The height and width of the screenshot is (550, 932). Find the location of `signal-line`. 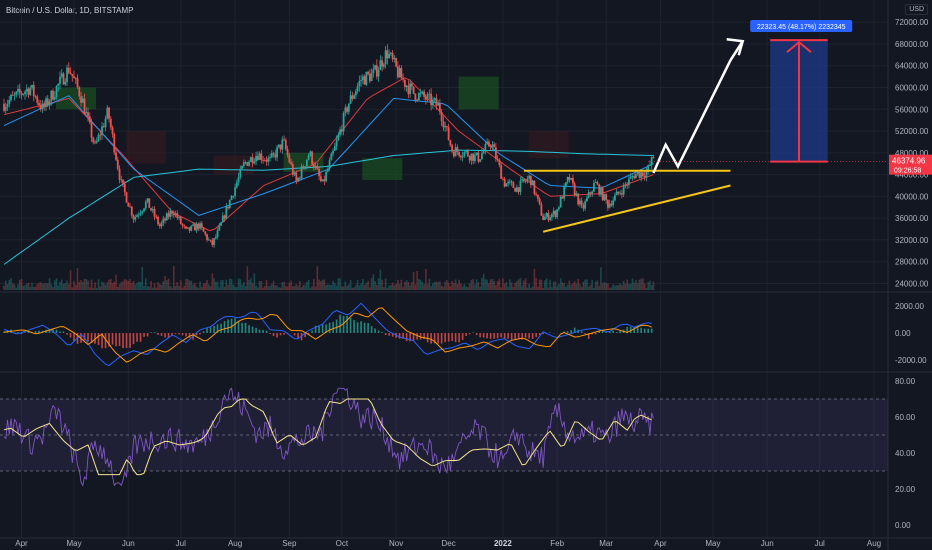

signal-line is located at coordinates (327, 335).